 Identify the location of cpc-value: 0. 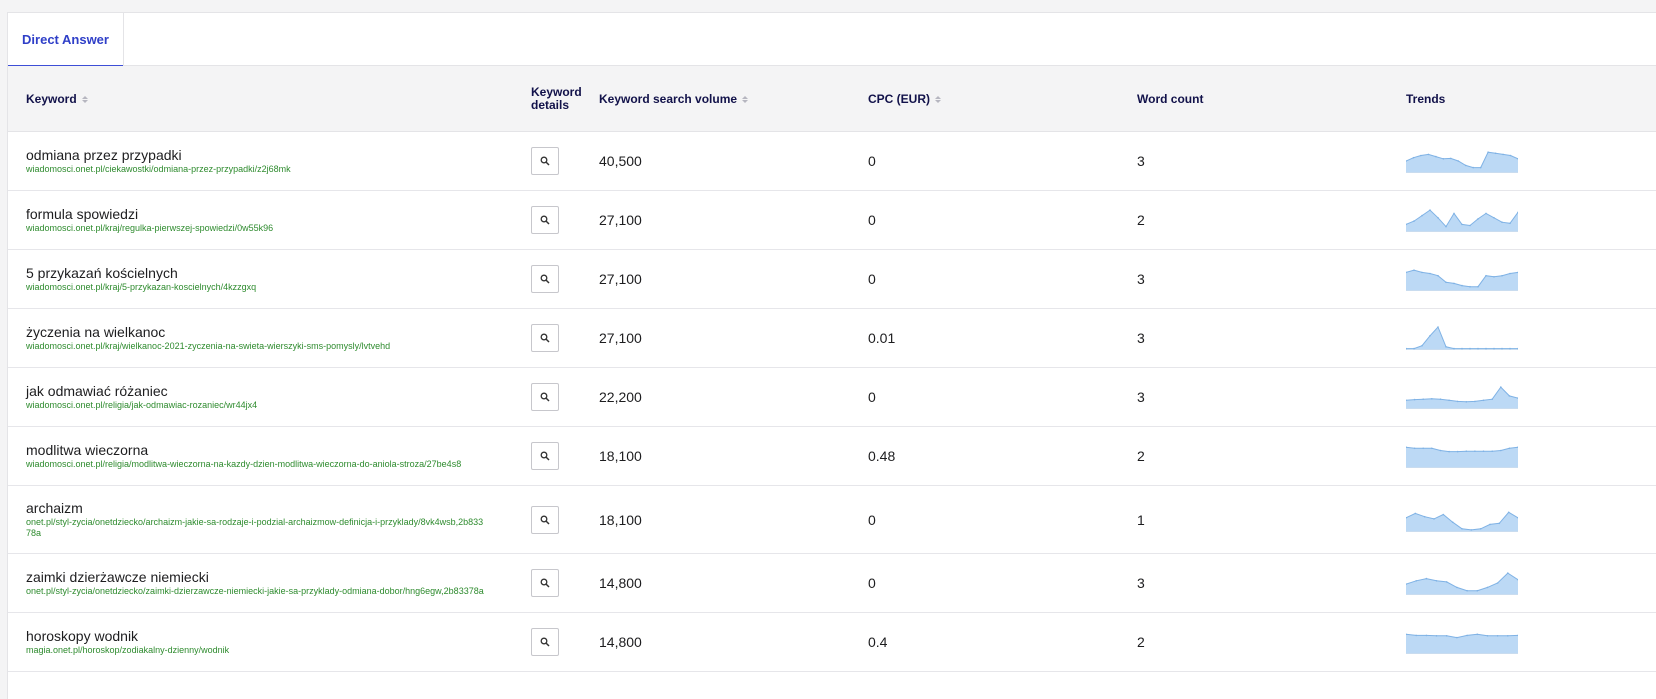
(872, 583).